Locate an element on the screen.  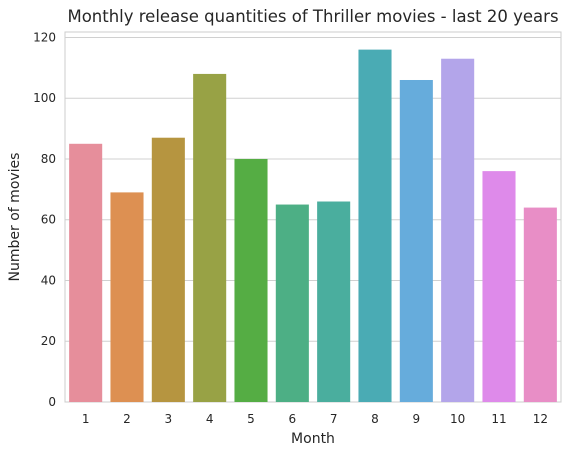
x-tick-label: 10 is located at coordinates (457, 419).